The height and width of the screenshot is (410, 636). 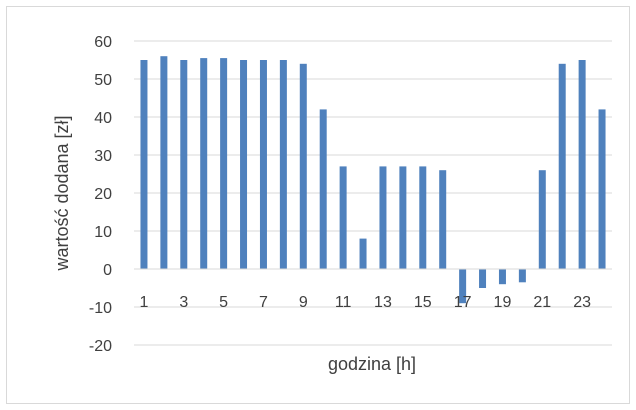 I want to click on x-tick-label-7: 7, so click(x=263, y=302).